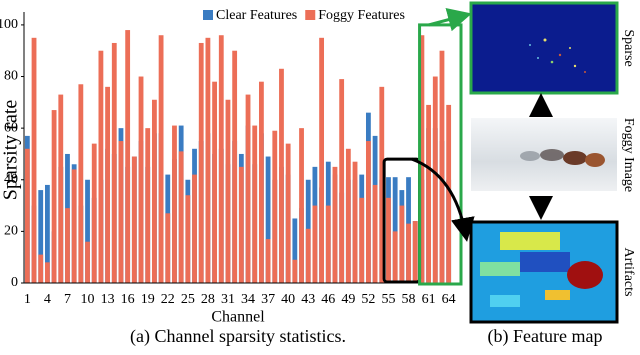  I want to click on y-tick-label: 0, so click(14, 282).